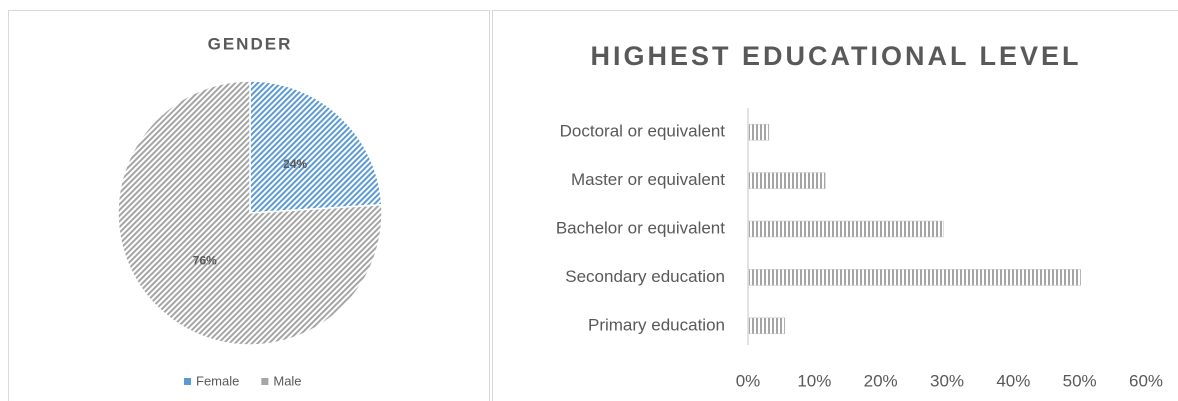 The width and height of the screenshot is (1178, 401). Describe the element at coordinates (648, 179) in the screenshot. I see `y-tick-label: Master or equivalent` at that location.